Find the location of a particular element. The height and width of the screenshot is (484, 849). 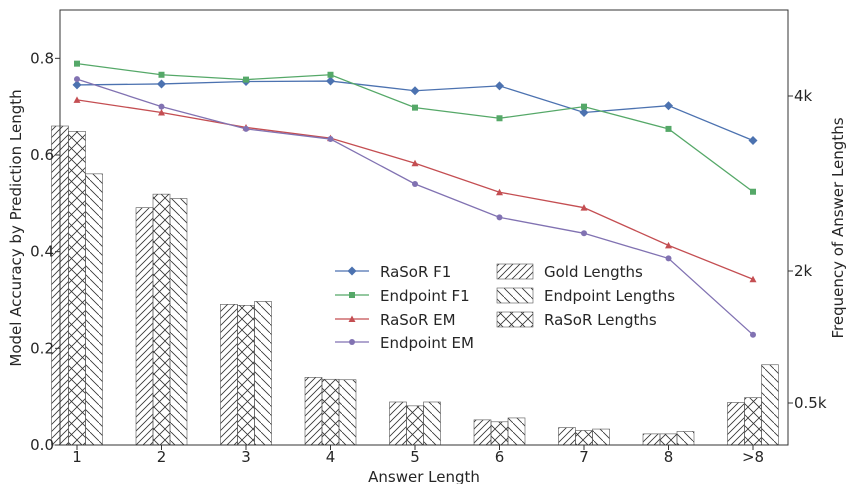

legend-swatch-endpoint-lengths is located at coordinates (515, 295).